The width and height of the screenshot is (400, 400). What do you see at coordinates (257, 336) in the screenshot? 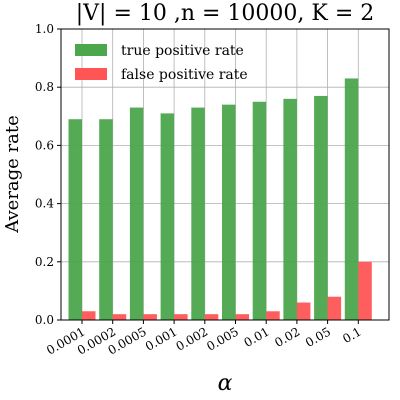
I see `x-tick-label: 0.01` at bounding box center [257, 336].